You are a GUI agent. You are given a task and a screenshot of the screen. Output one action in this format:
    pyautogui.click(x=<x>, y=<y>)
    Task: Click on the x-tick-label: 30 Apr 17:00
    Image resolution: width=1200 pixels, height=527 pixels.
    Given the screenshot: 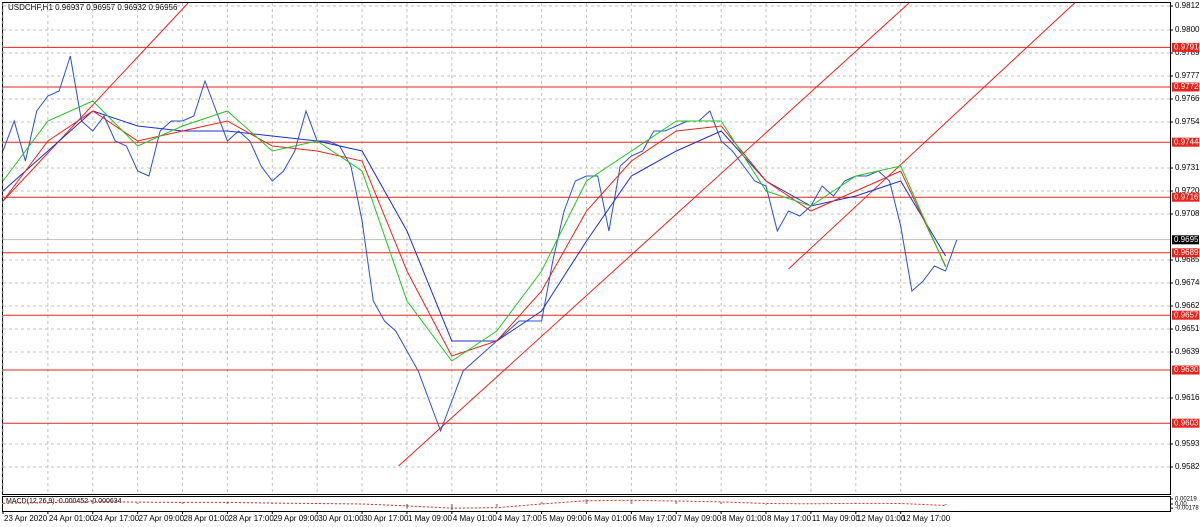 What is the action you would take?
    pyautogui.click(x=386, y=518)
    